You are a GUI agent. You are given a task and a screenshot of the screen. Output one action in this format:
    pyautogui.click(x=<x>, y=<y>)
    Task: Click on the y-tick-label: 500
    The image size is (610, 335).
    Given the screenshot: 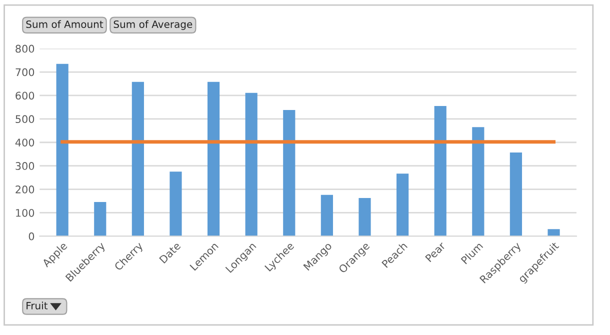 What is the action you would take?
    pyautogui.click(x=25, y=119)
    